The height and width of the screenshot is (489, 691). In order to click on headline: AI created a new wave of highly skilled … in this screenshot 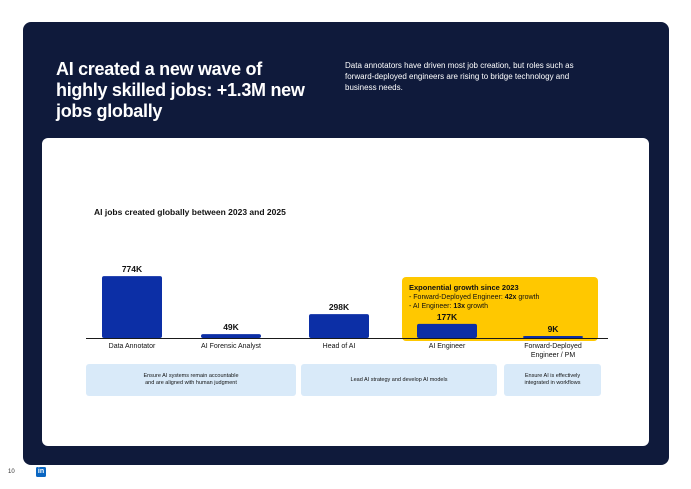, I will do `click(180, 90)`.